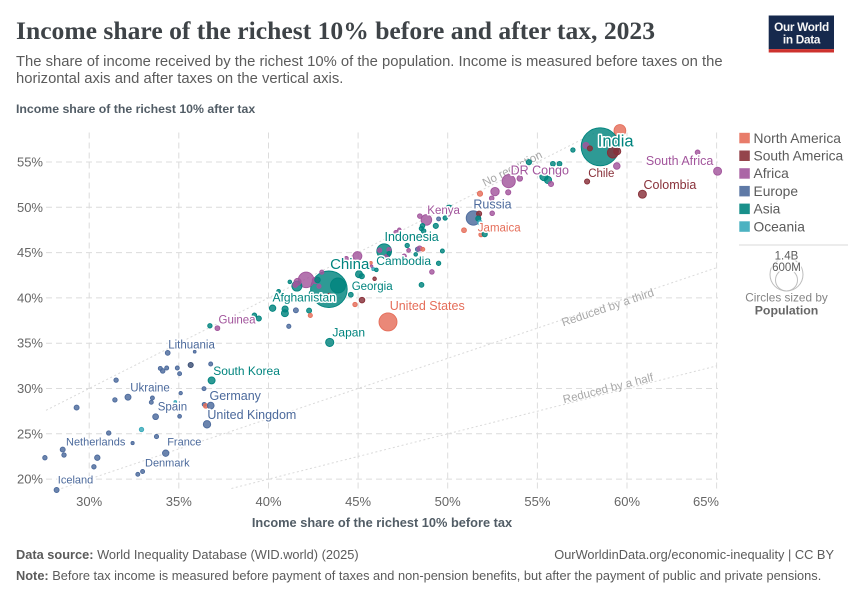  What do you see at coordinates (412, 237) in the screenshot?
I see `svg-text: Indonesia` at bounding box center [412, 237].